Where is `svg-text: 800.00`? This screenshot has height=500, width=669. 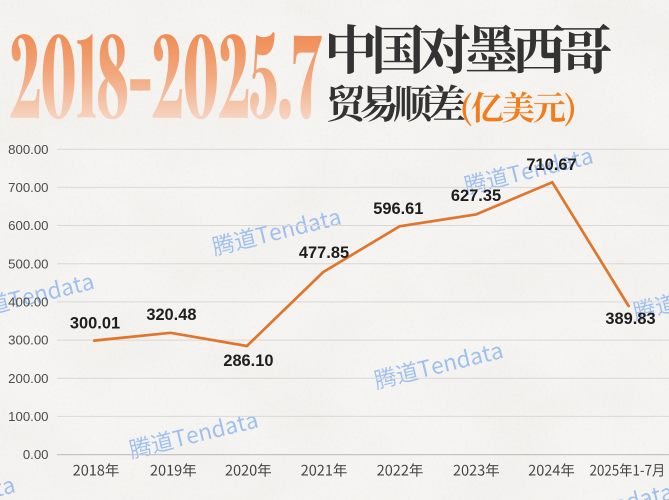 svg-text: 800.00 is located at coordinates (28, 149).